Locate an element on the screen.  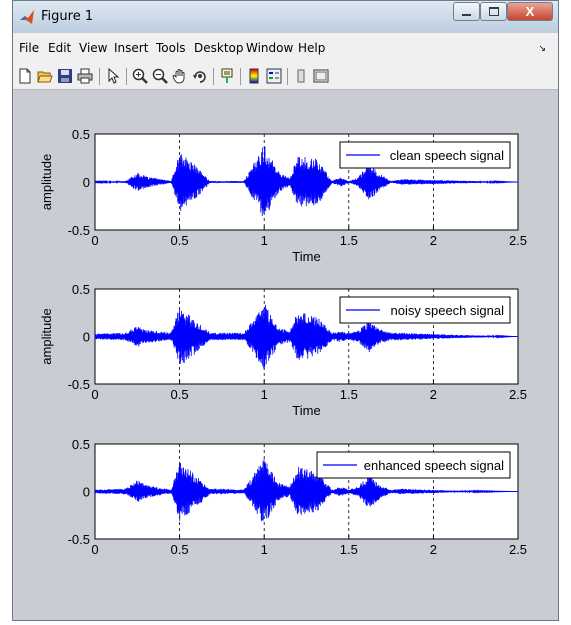
menu-view: View is located at coordinates (93, 48).